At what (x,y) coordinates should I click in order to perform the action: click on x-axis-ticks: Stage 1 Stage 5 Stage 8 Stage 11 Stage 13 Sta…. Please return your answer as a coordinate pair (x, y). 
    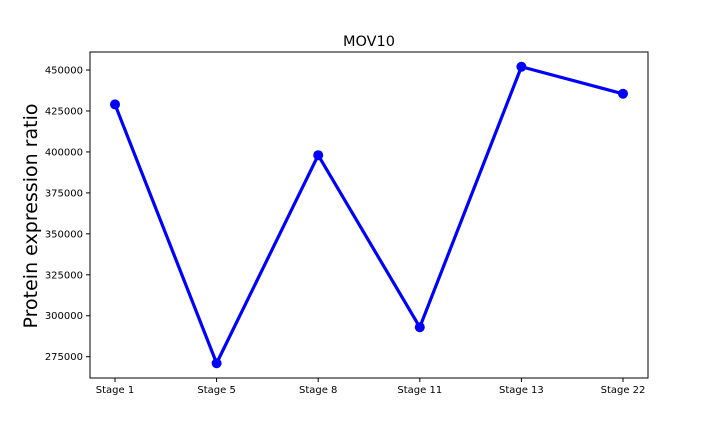
    Looking at the image, I should click on (371, 387).